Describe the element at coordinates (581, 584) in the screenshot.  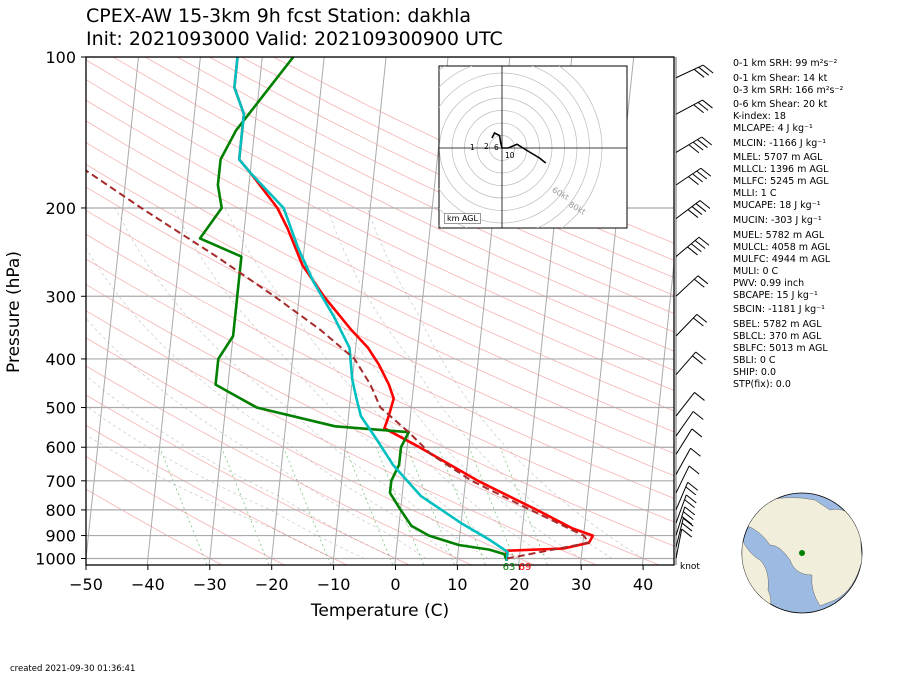
I see `x-tick-label: 30` at that location.